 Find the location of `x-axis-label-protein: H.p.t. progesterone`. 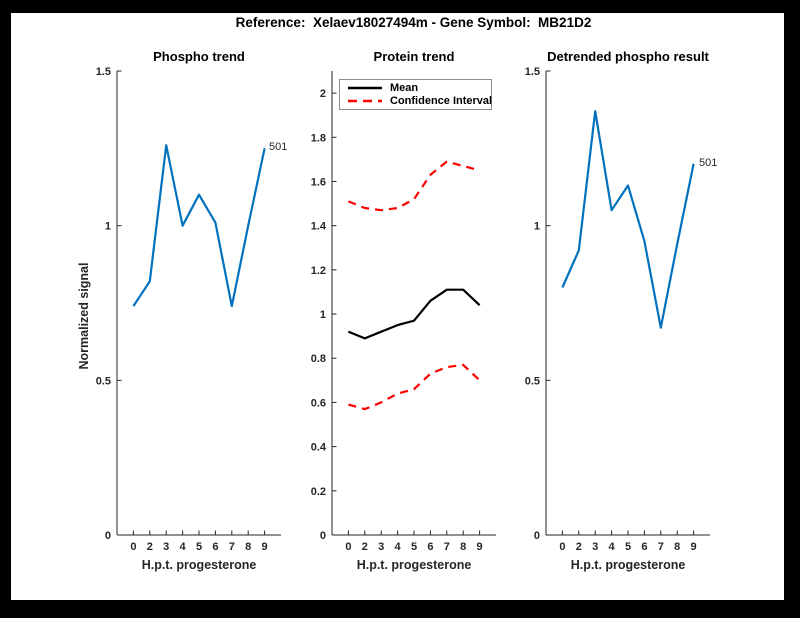

x-axis-label-protein: H.p.t. progesterone is located at coordinates (414, 565).